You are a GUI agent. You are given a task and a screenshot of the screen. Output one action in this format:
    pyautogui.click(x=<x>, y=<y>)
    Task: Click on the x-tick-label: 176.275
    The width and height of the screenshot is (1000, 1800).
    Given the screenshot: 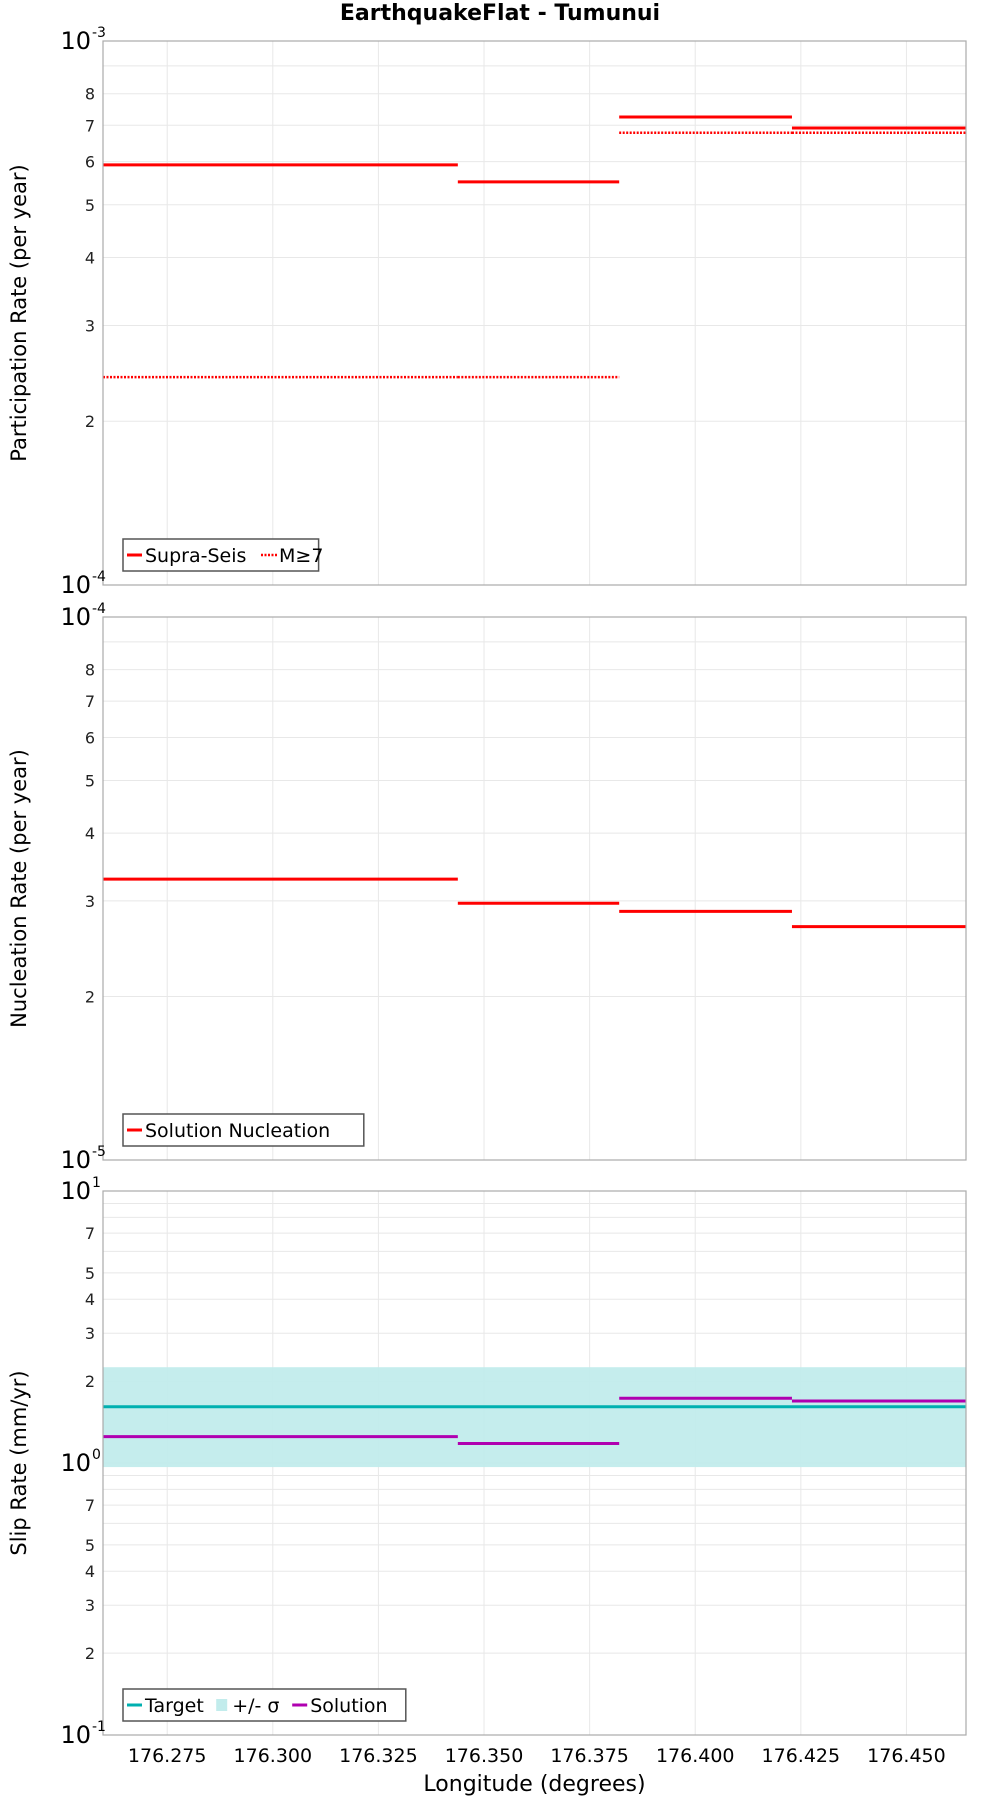 What is the action you would take?
    pyautogui.click(x=167, y=1756)
    